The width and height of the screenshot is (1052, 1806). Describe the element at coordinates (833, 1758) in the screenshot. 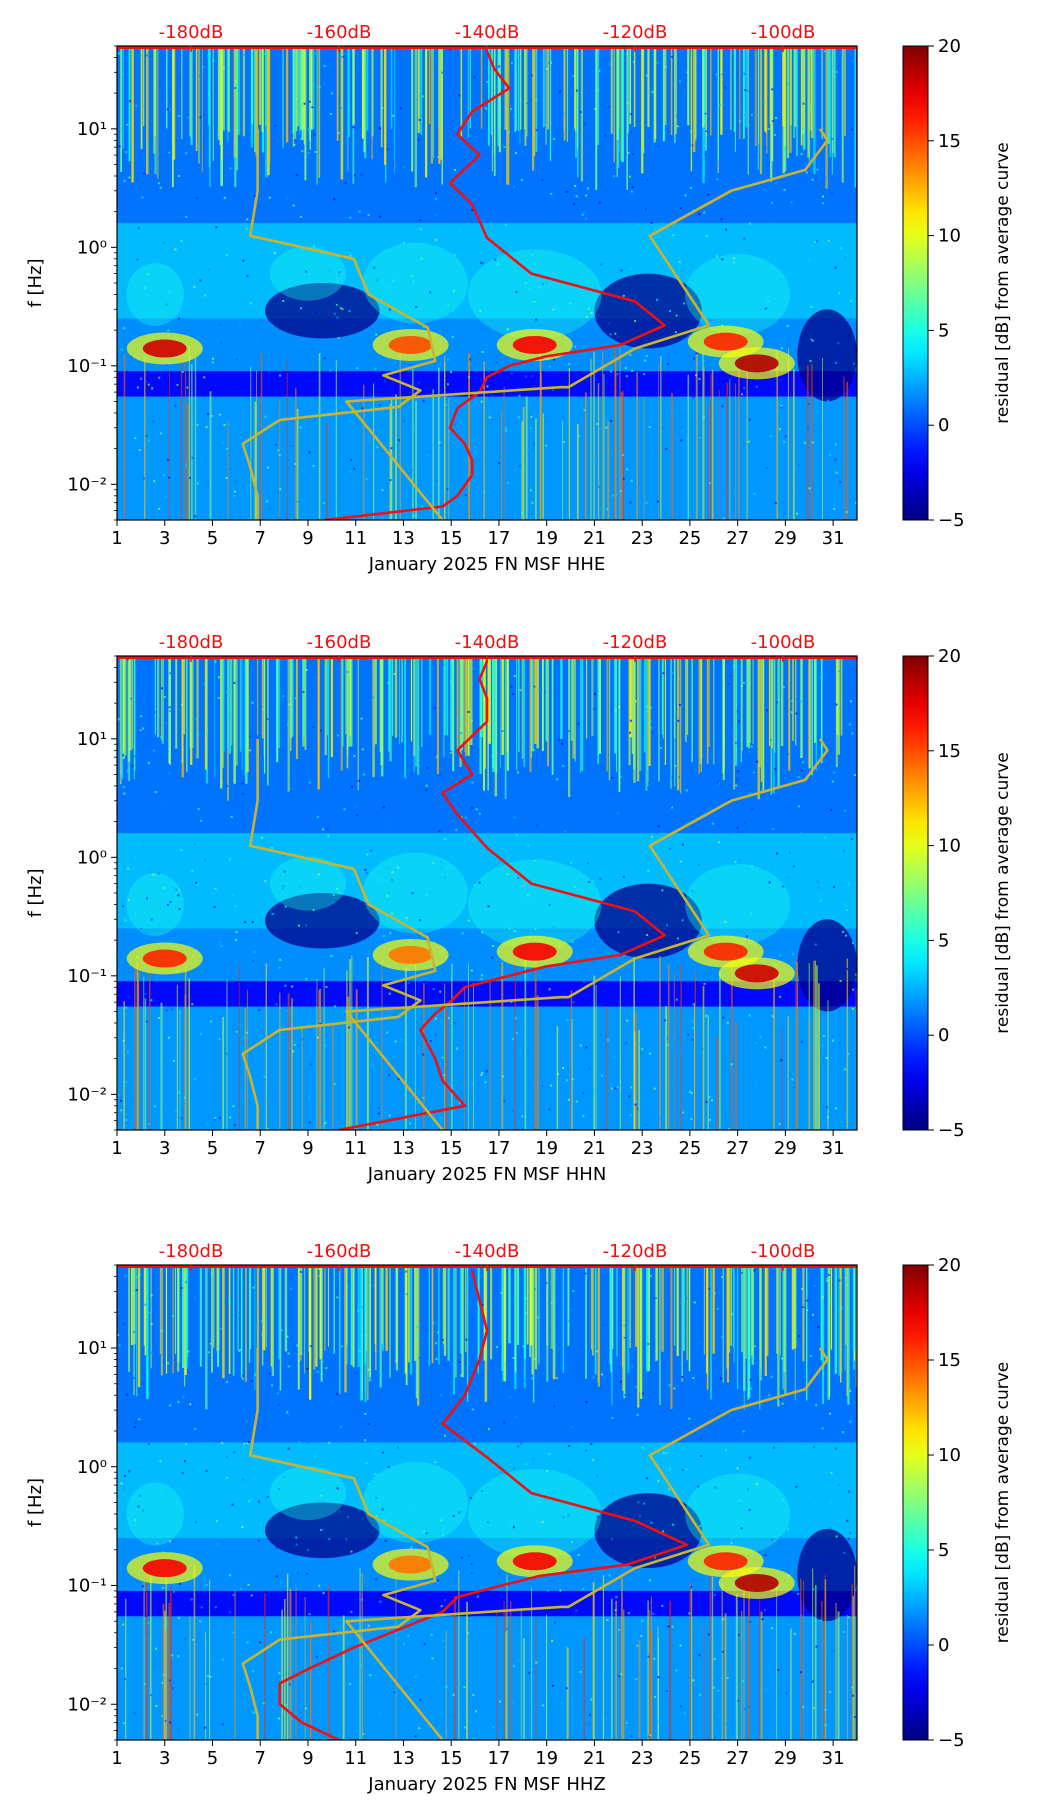

I see `x-tick-label: 31` at that location.